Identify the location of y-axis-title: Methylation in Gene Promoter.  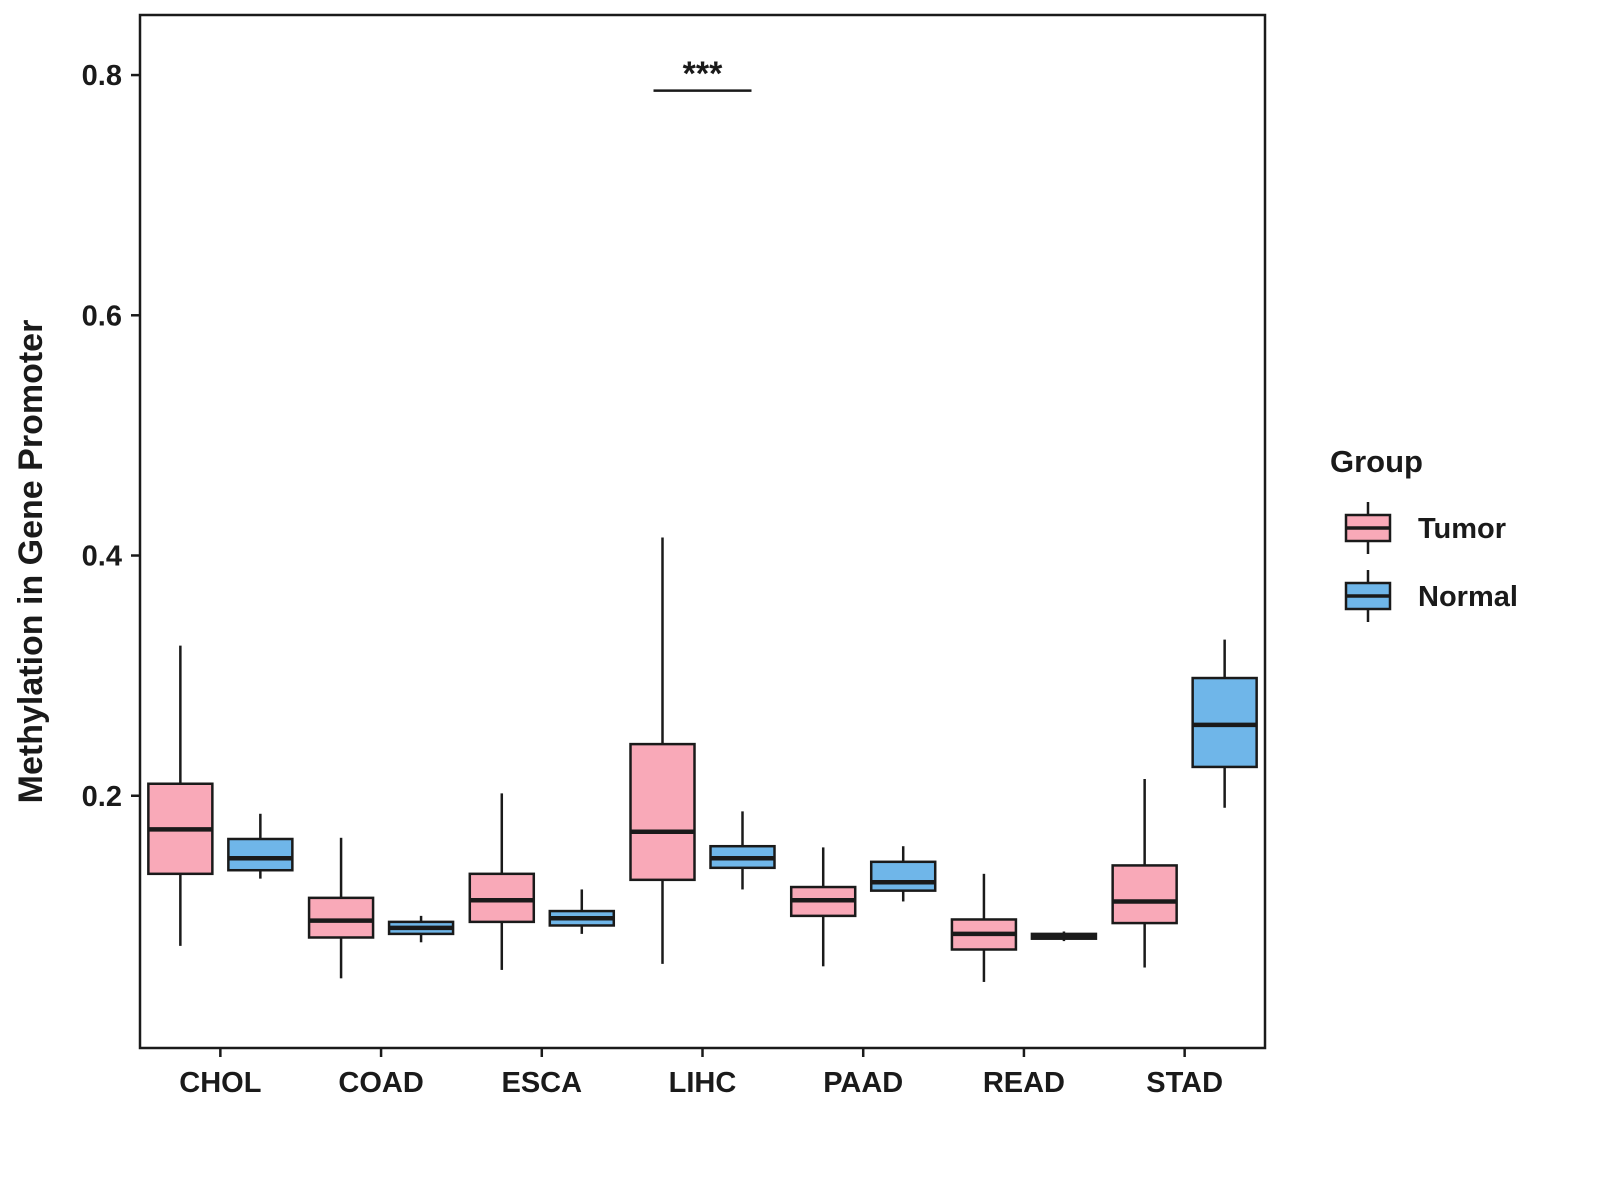
(31, 562).